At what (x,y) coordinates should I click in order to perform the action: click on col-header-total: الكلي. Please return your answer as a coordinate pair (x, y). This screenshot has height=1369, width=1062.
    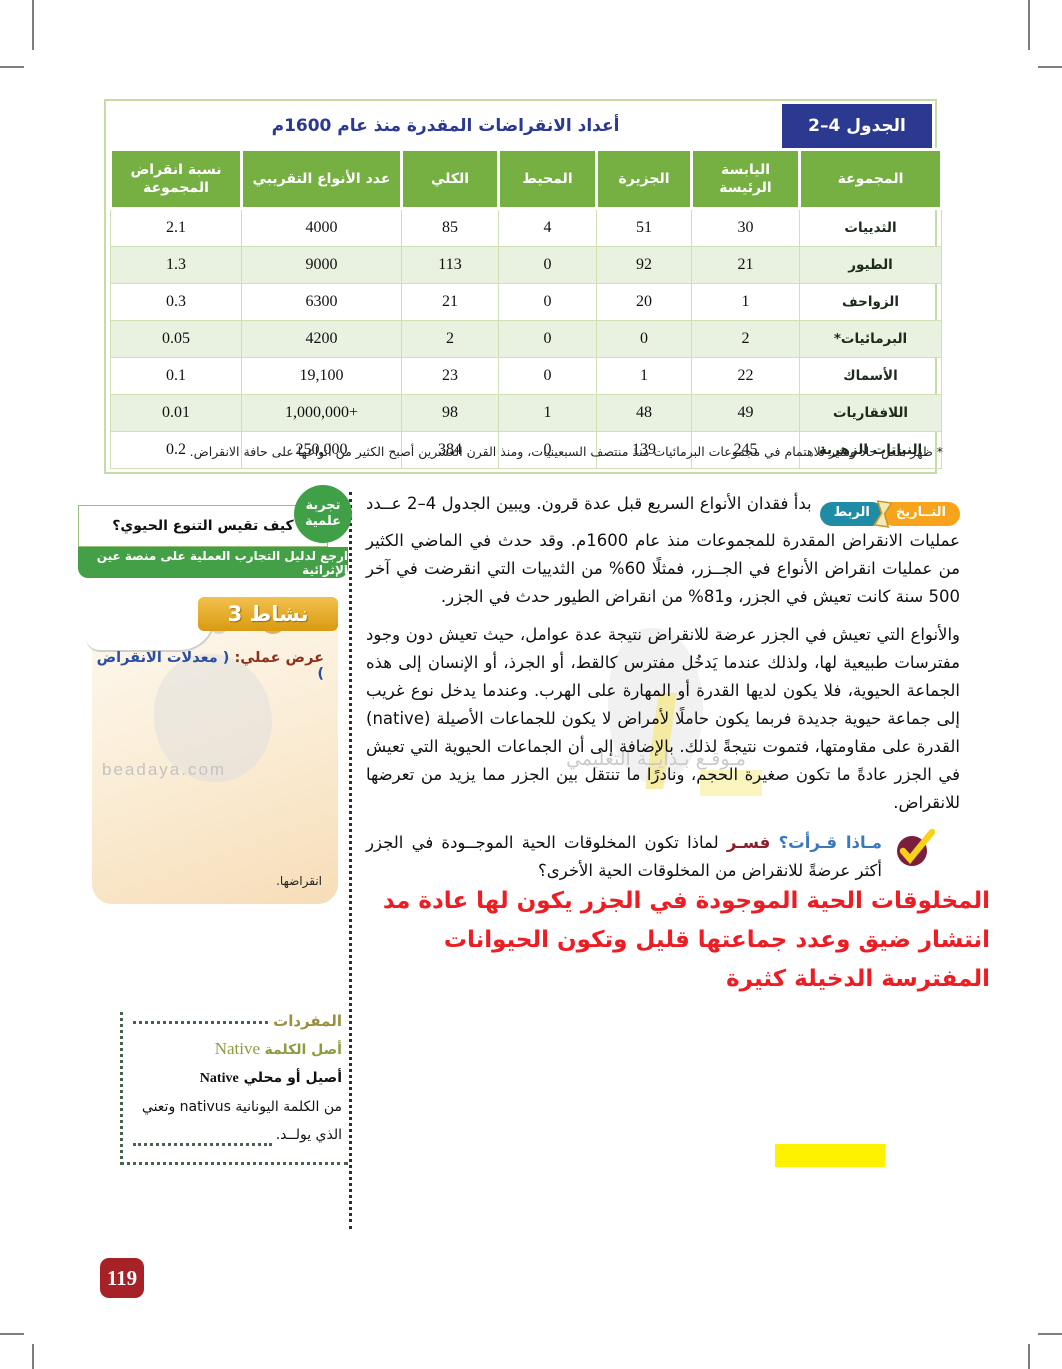
    Looking at the image, I should click on (450, 179).